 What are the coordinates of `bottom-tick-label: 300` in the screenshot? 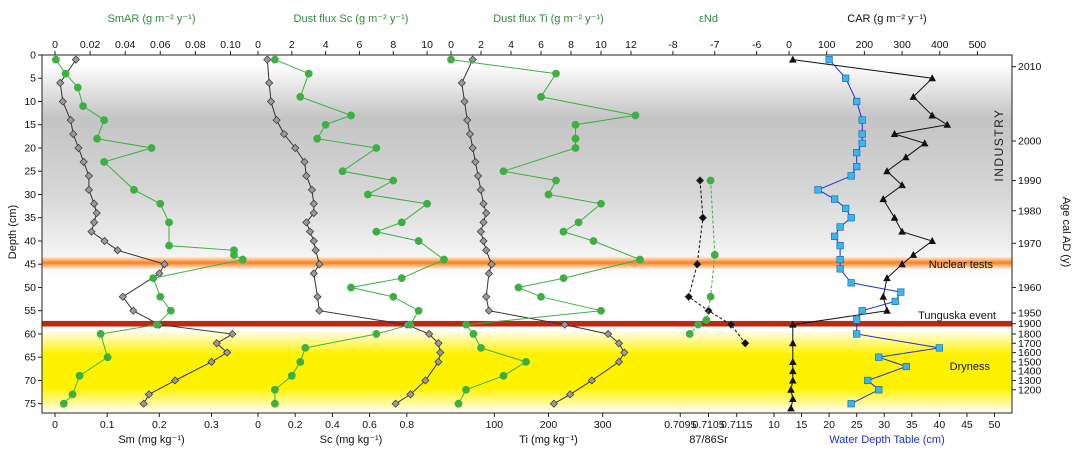 It's located at (603, 425).